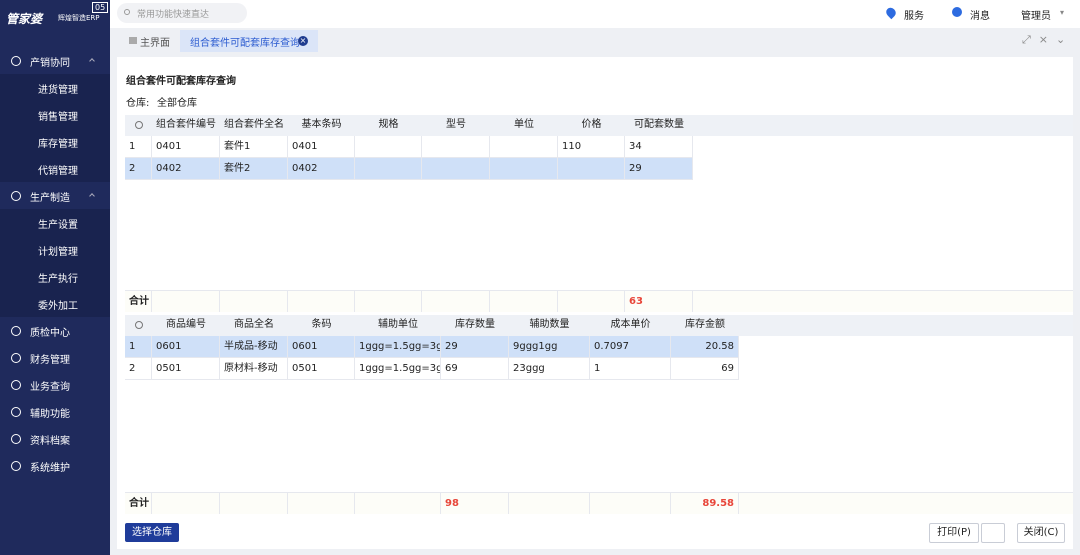 The width and height of the screenshot is (1080, 555). Describe the element at coordinates (254, 324) in the screenshot. I see `header-cell: 商品全名` at that location.